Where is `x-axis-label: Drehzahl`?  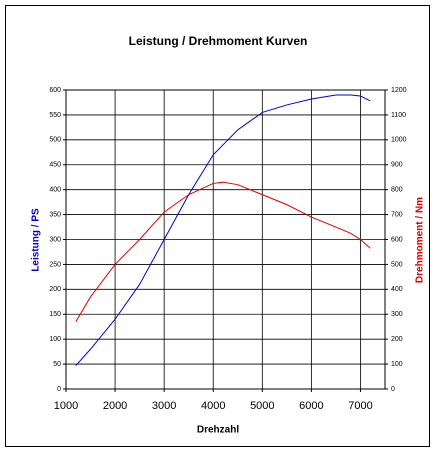 x-axis-label: Drehzahl is located at coordinates (218, 430).